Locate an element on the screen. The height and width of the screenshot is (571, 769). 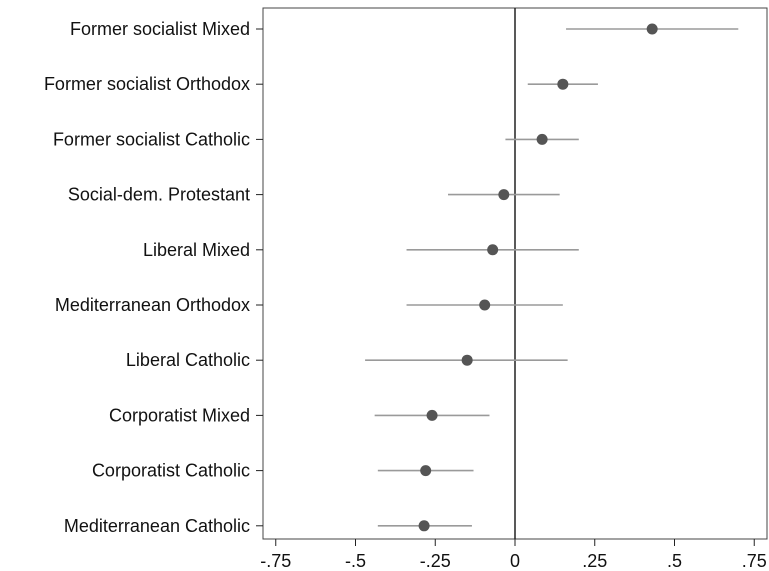
category-label: Corporatist Catholic is located at coordinates (171, 471).